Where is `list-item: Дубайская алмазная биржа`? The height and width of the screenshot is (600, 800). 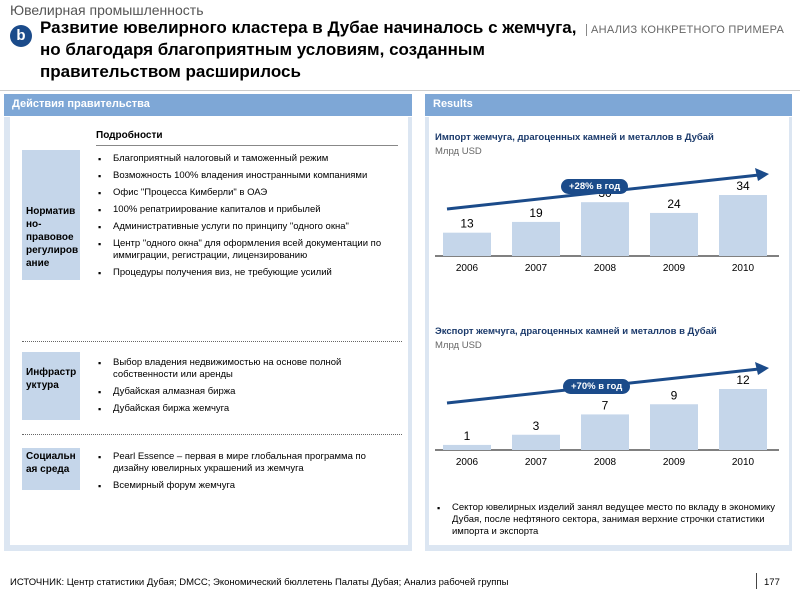
list-item: Дубайская алмазная биржа is located at coordinates (246, 392).